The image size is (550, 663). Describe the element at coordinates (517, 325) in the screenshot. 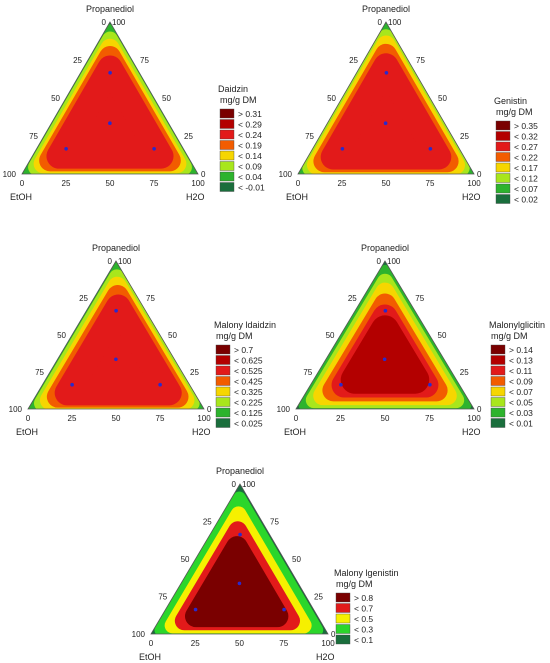

I see `legend-title: Malonylglicitin` at that location.